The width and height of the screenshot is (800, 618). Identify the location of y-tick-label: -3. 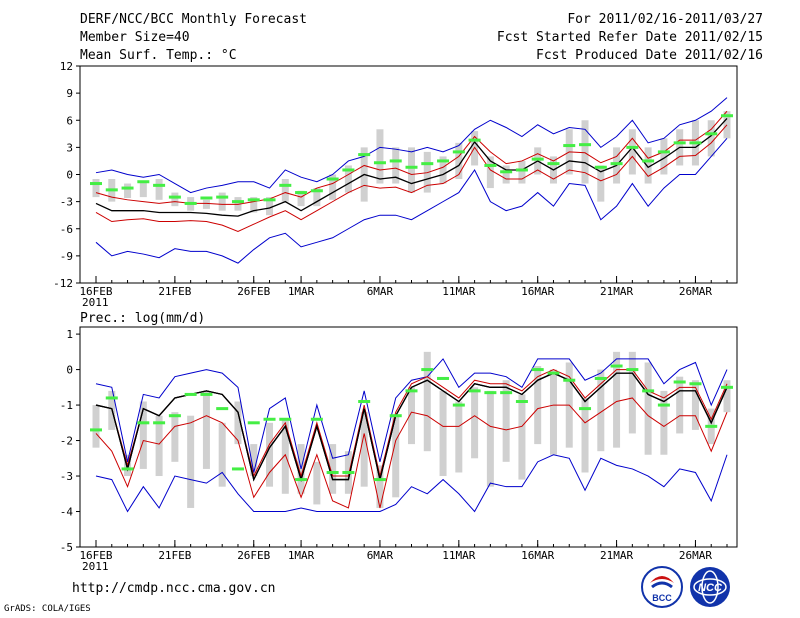
(66, 476).